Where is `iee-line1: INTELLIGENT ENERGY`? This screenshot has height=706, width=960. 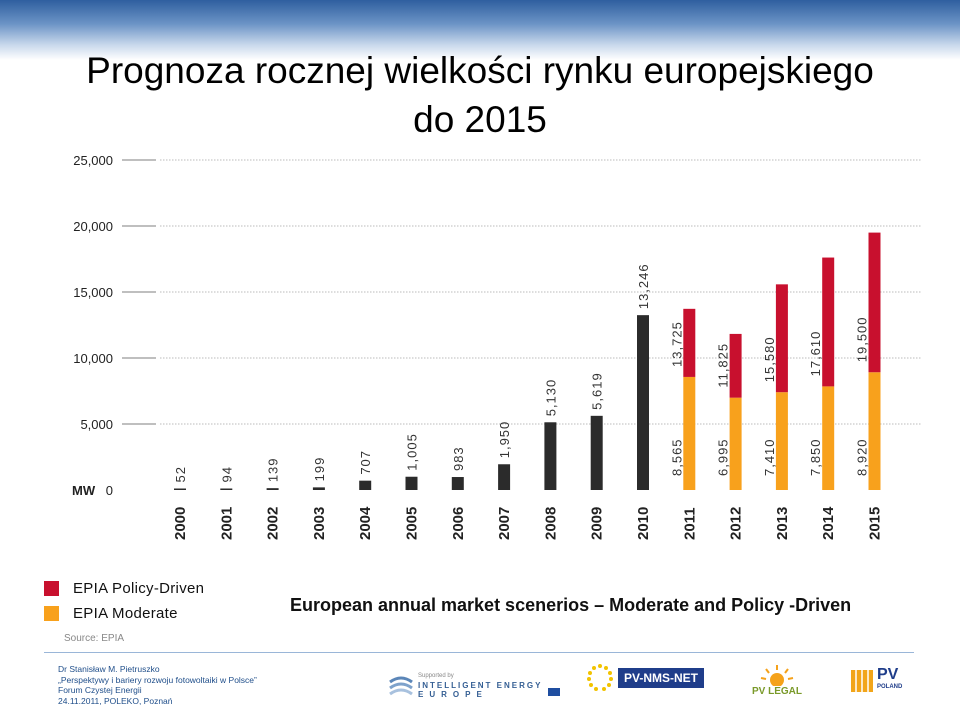
iee-line1: INTELLIGENT ENERGY is located at coordinates (480, 685).